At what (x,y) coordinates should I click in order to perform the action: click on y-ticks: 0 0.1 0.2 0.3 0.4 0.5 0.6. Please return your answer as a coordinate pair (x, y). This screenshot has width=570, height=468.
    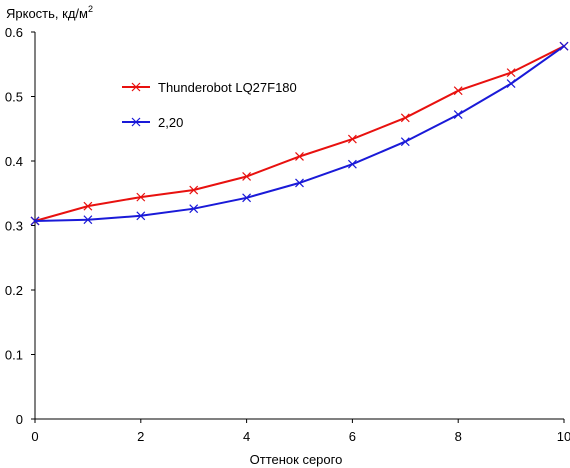
    Looking at the image, I should click on (20, 226).